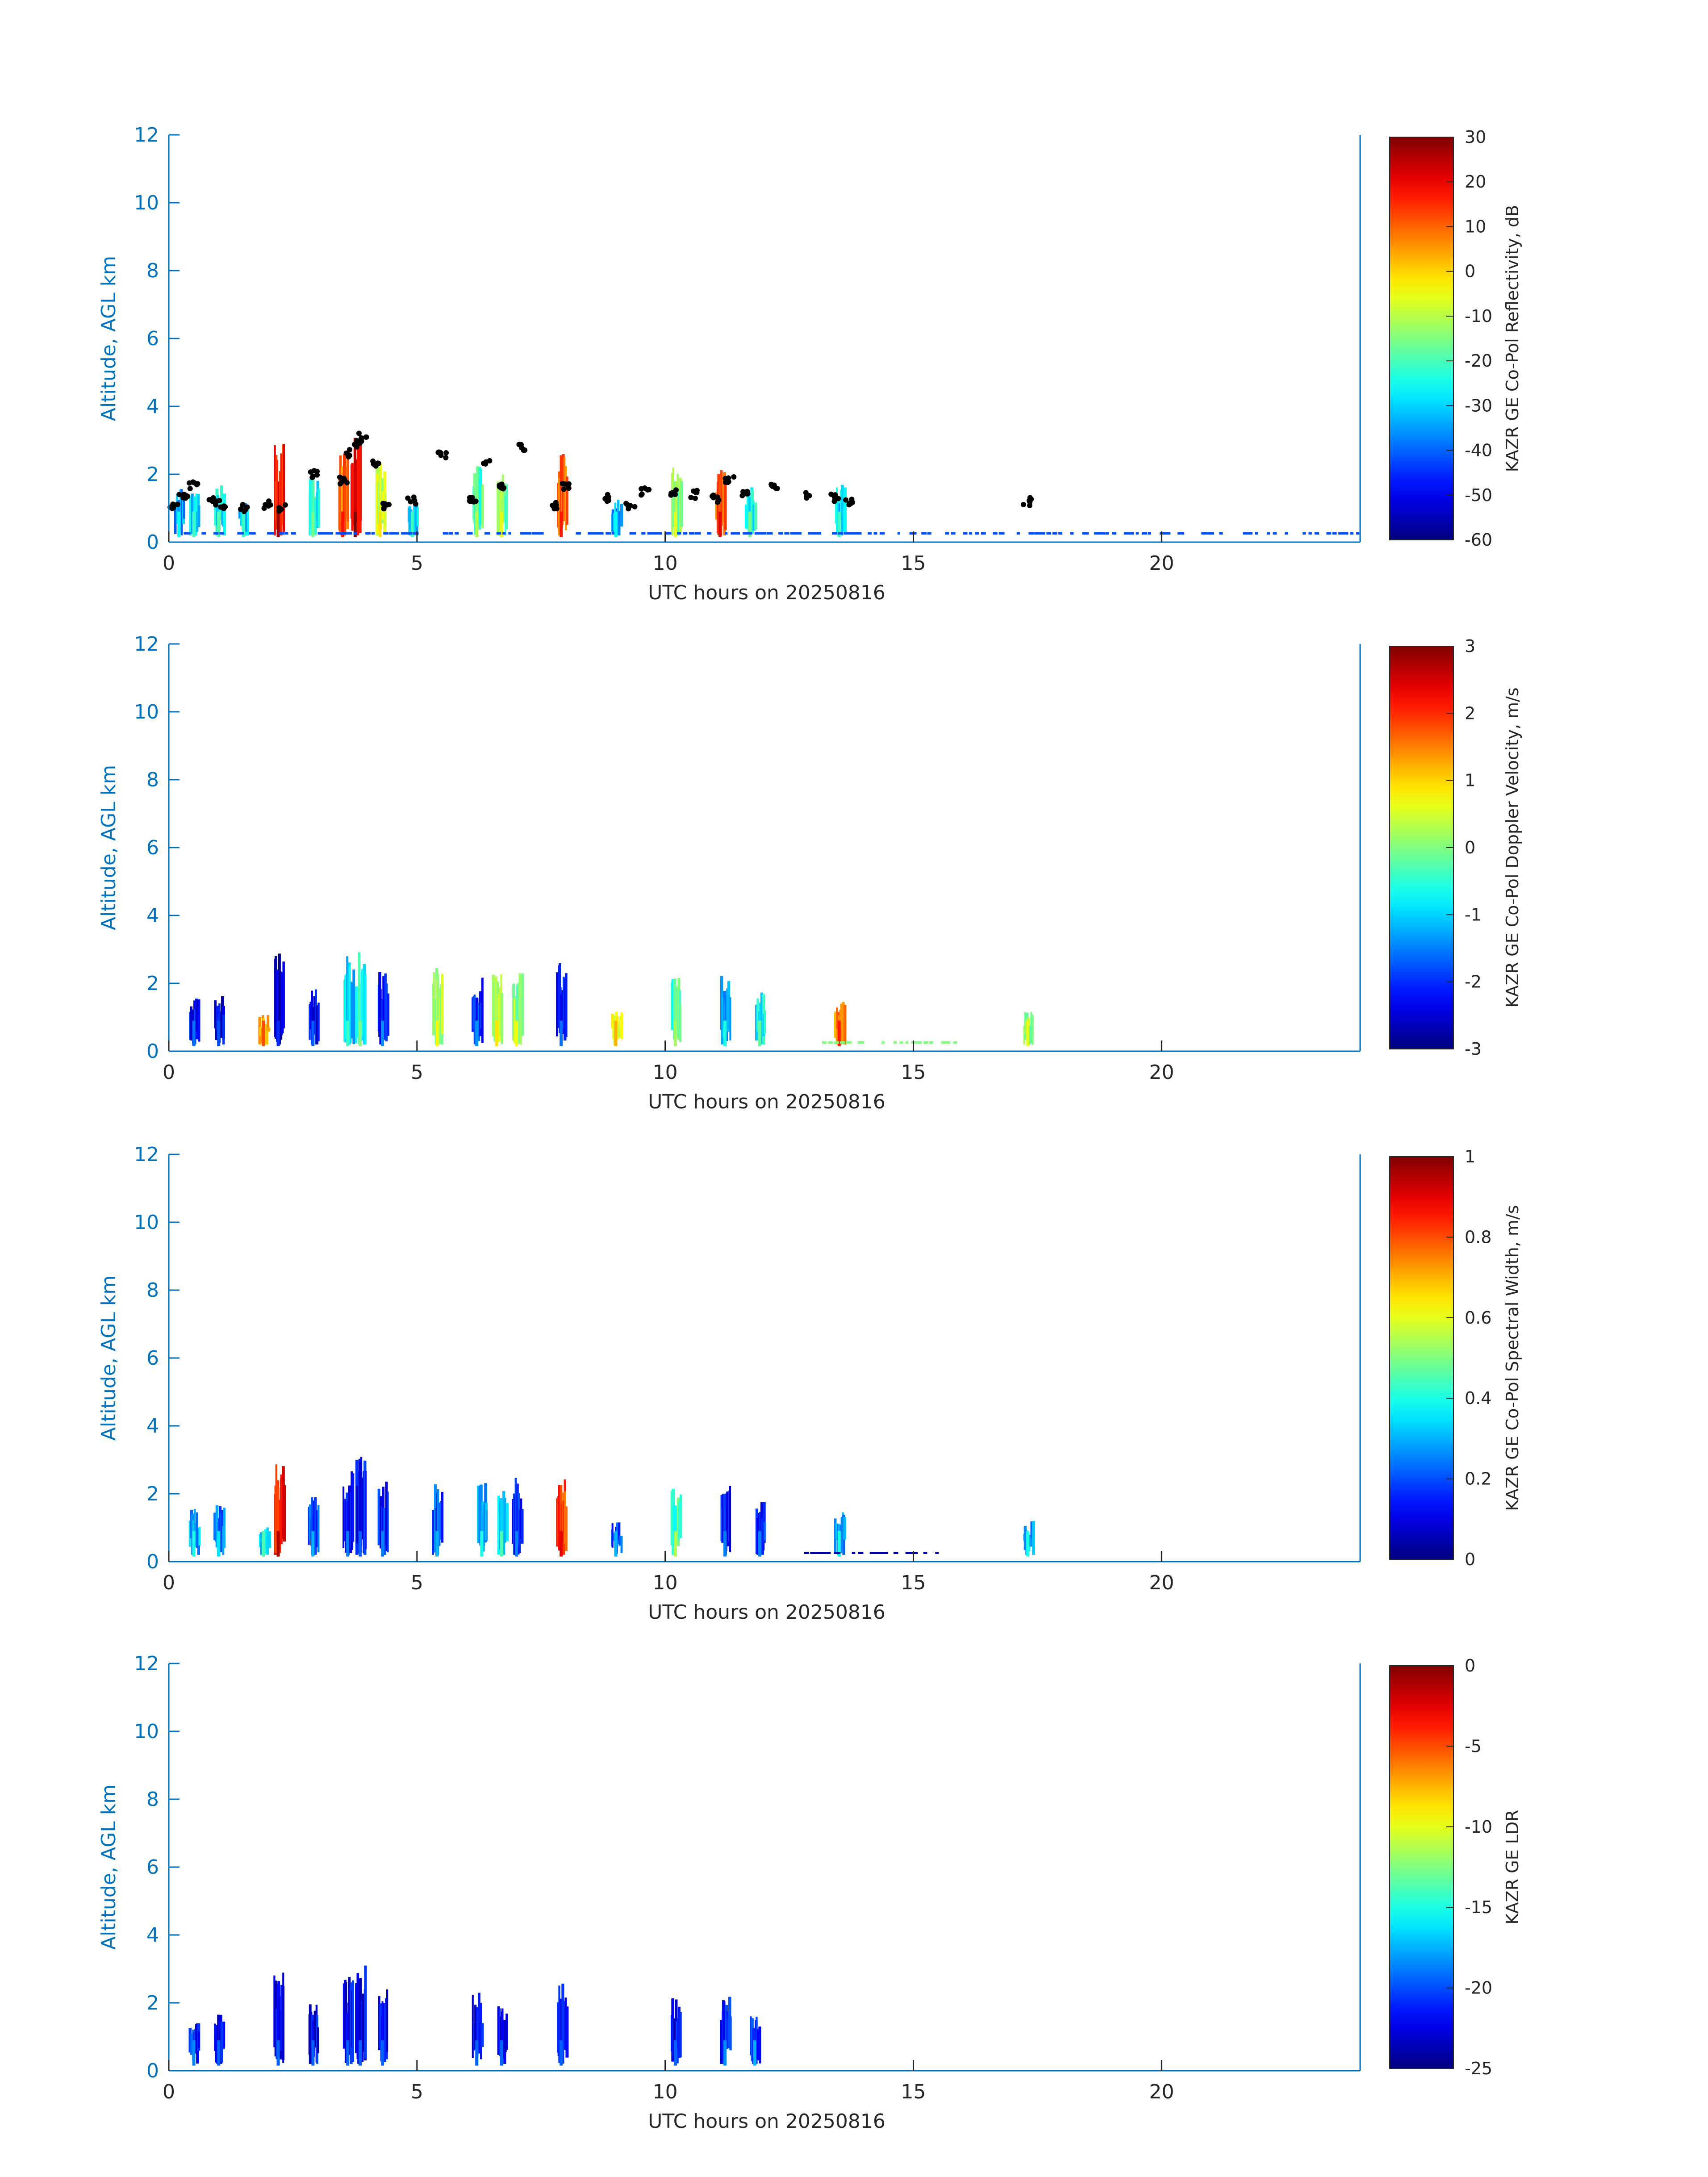 This screenshot has height=2177, width=1708. I want to click on colorbar-tick-label: 3, so click(1470, 646).